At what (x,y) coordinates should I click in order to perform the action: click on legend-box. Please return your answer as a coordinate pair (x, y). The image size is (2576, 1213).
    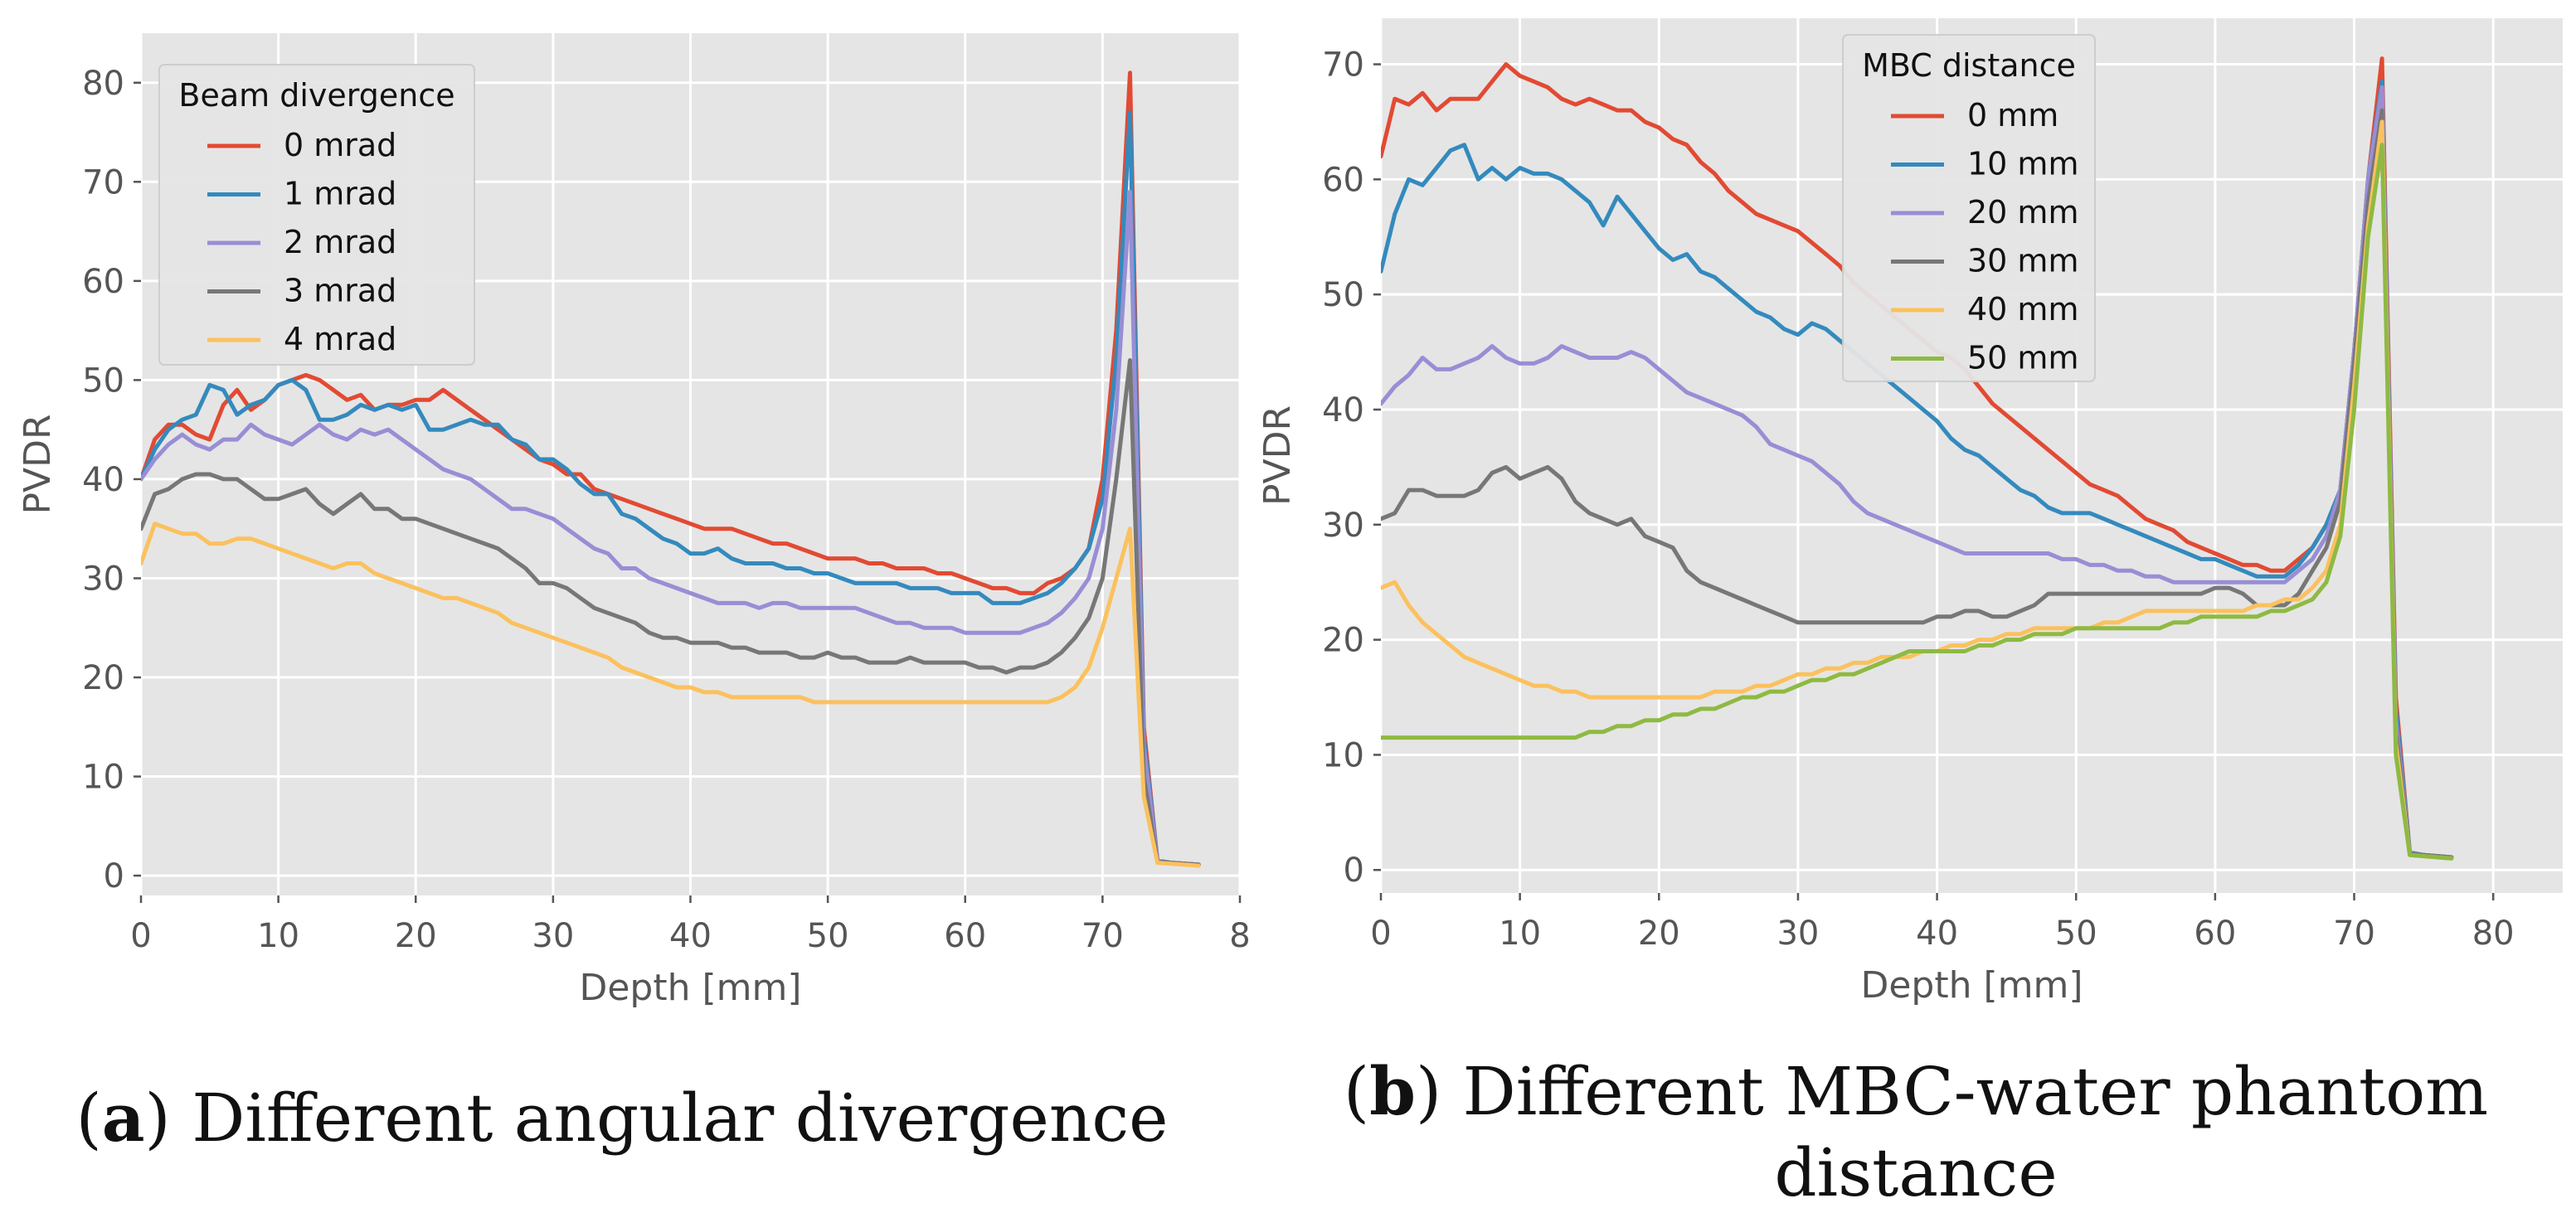
    Looking at the image, I should click on (1969, 208).